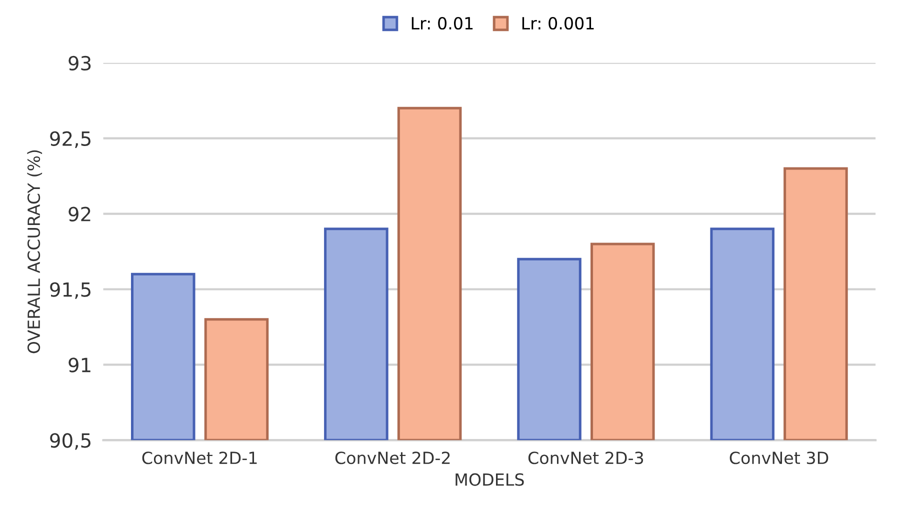 This screenshot has height=524, width=898. Describe the element at coordinates (586, 458) in the screenshot. I see `x-tick-label: ConvNet 2D-3` at that location.